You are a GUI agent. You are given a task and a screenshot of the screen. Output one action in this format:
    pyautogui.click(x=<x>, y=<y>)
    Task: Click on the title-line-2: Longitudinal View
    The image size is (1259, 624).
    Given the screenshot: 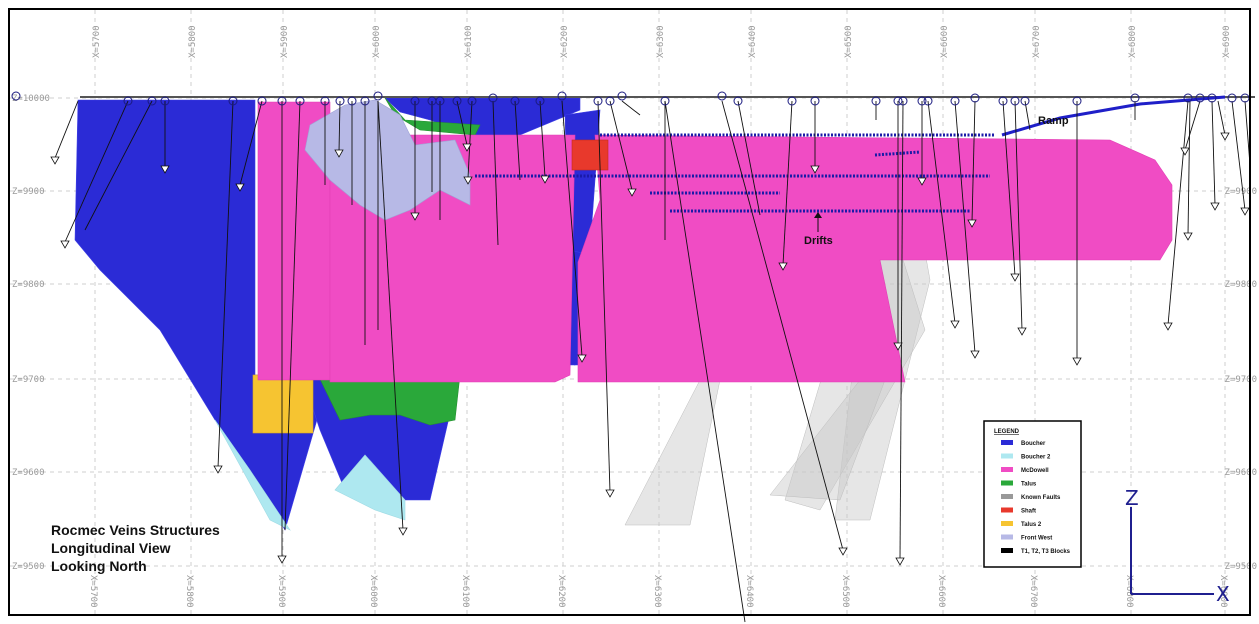 What is the action you would take?
    pyautogui.click(x=111, y=548)
    